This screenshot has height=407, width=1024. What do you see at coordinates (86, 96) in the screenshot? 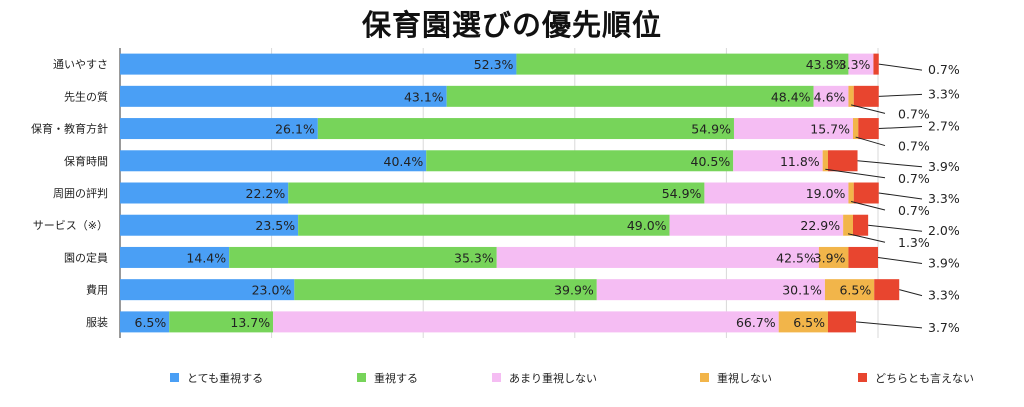
I see `category-label: 先生の質` at bounding box center [86, 96].